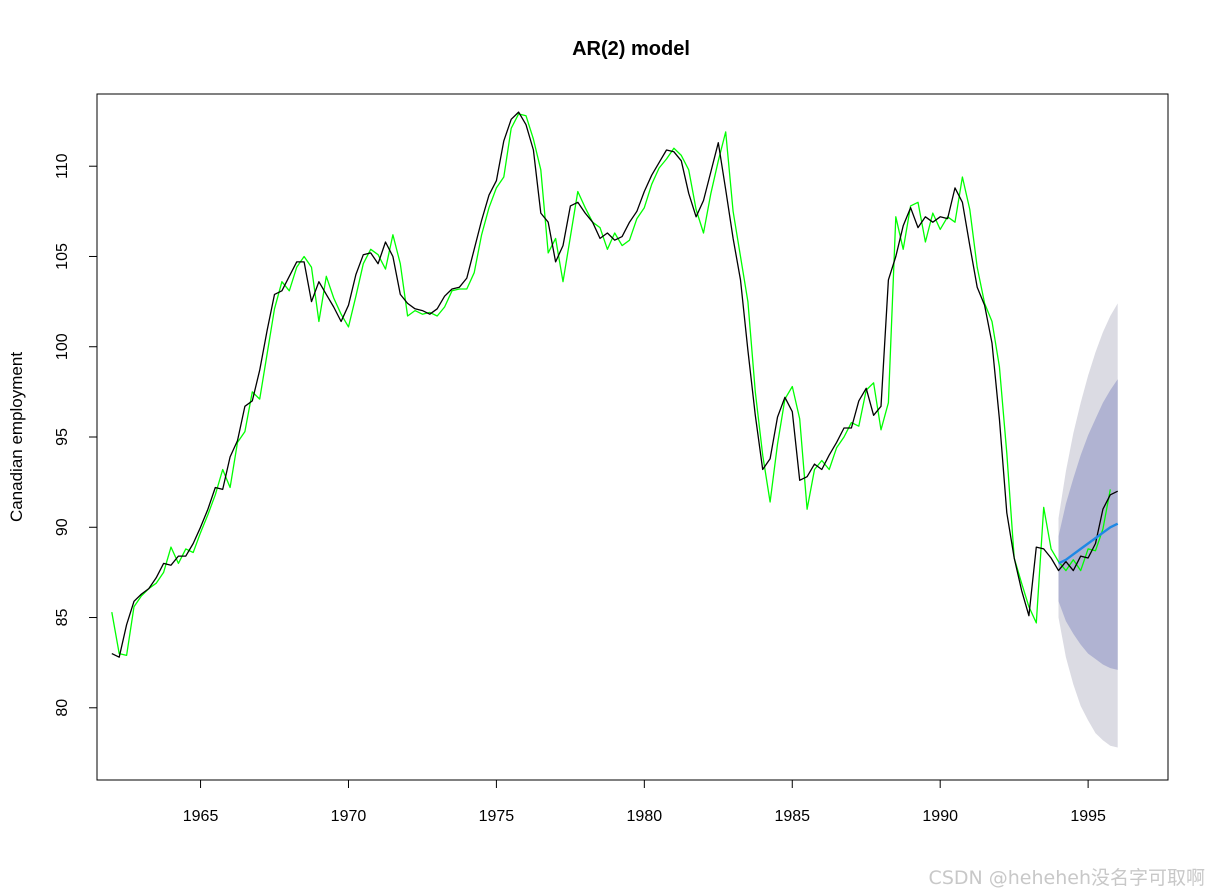 This screenshot has height=896, width=1217. I want to click on x-tick-label: 1975, so click(497, 816).